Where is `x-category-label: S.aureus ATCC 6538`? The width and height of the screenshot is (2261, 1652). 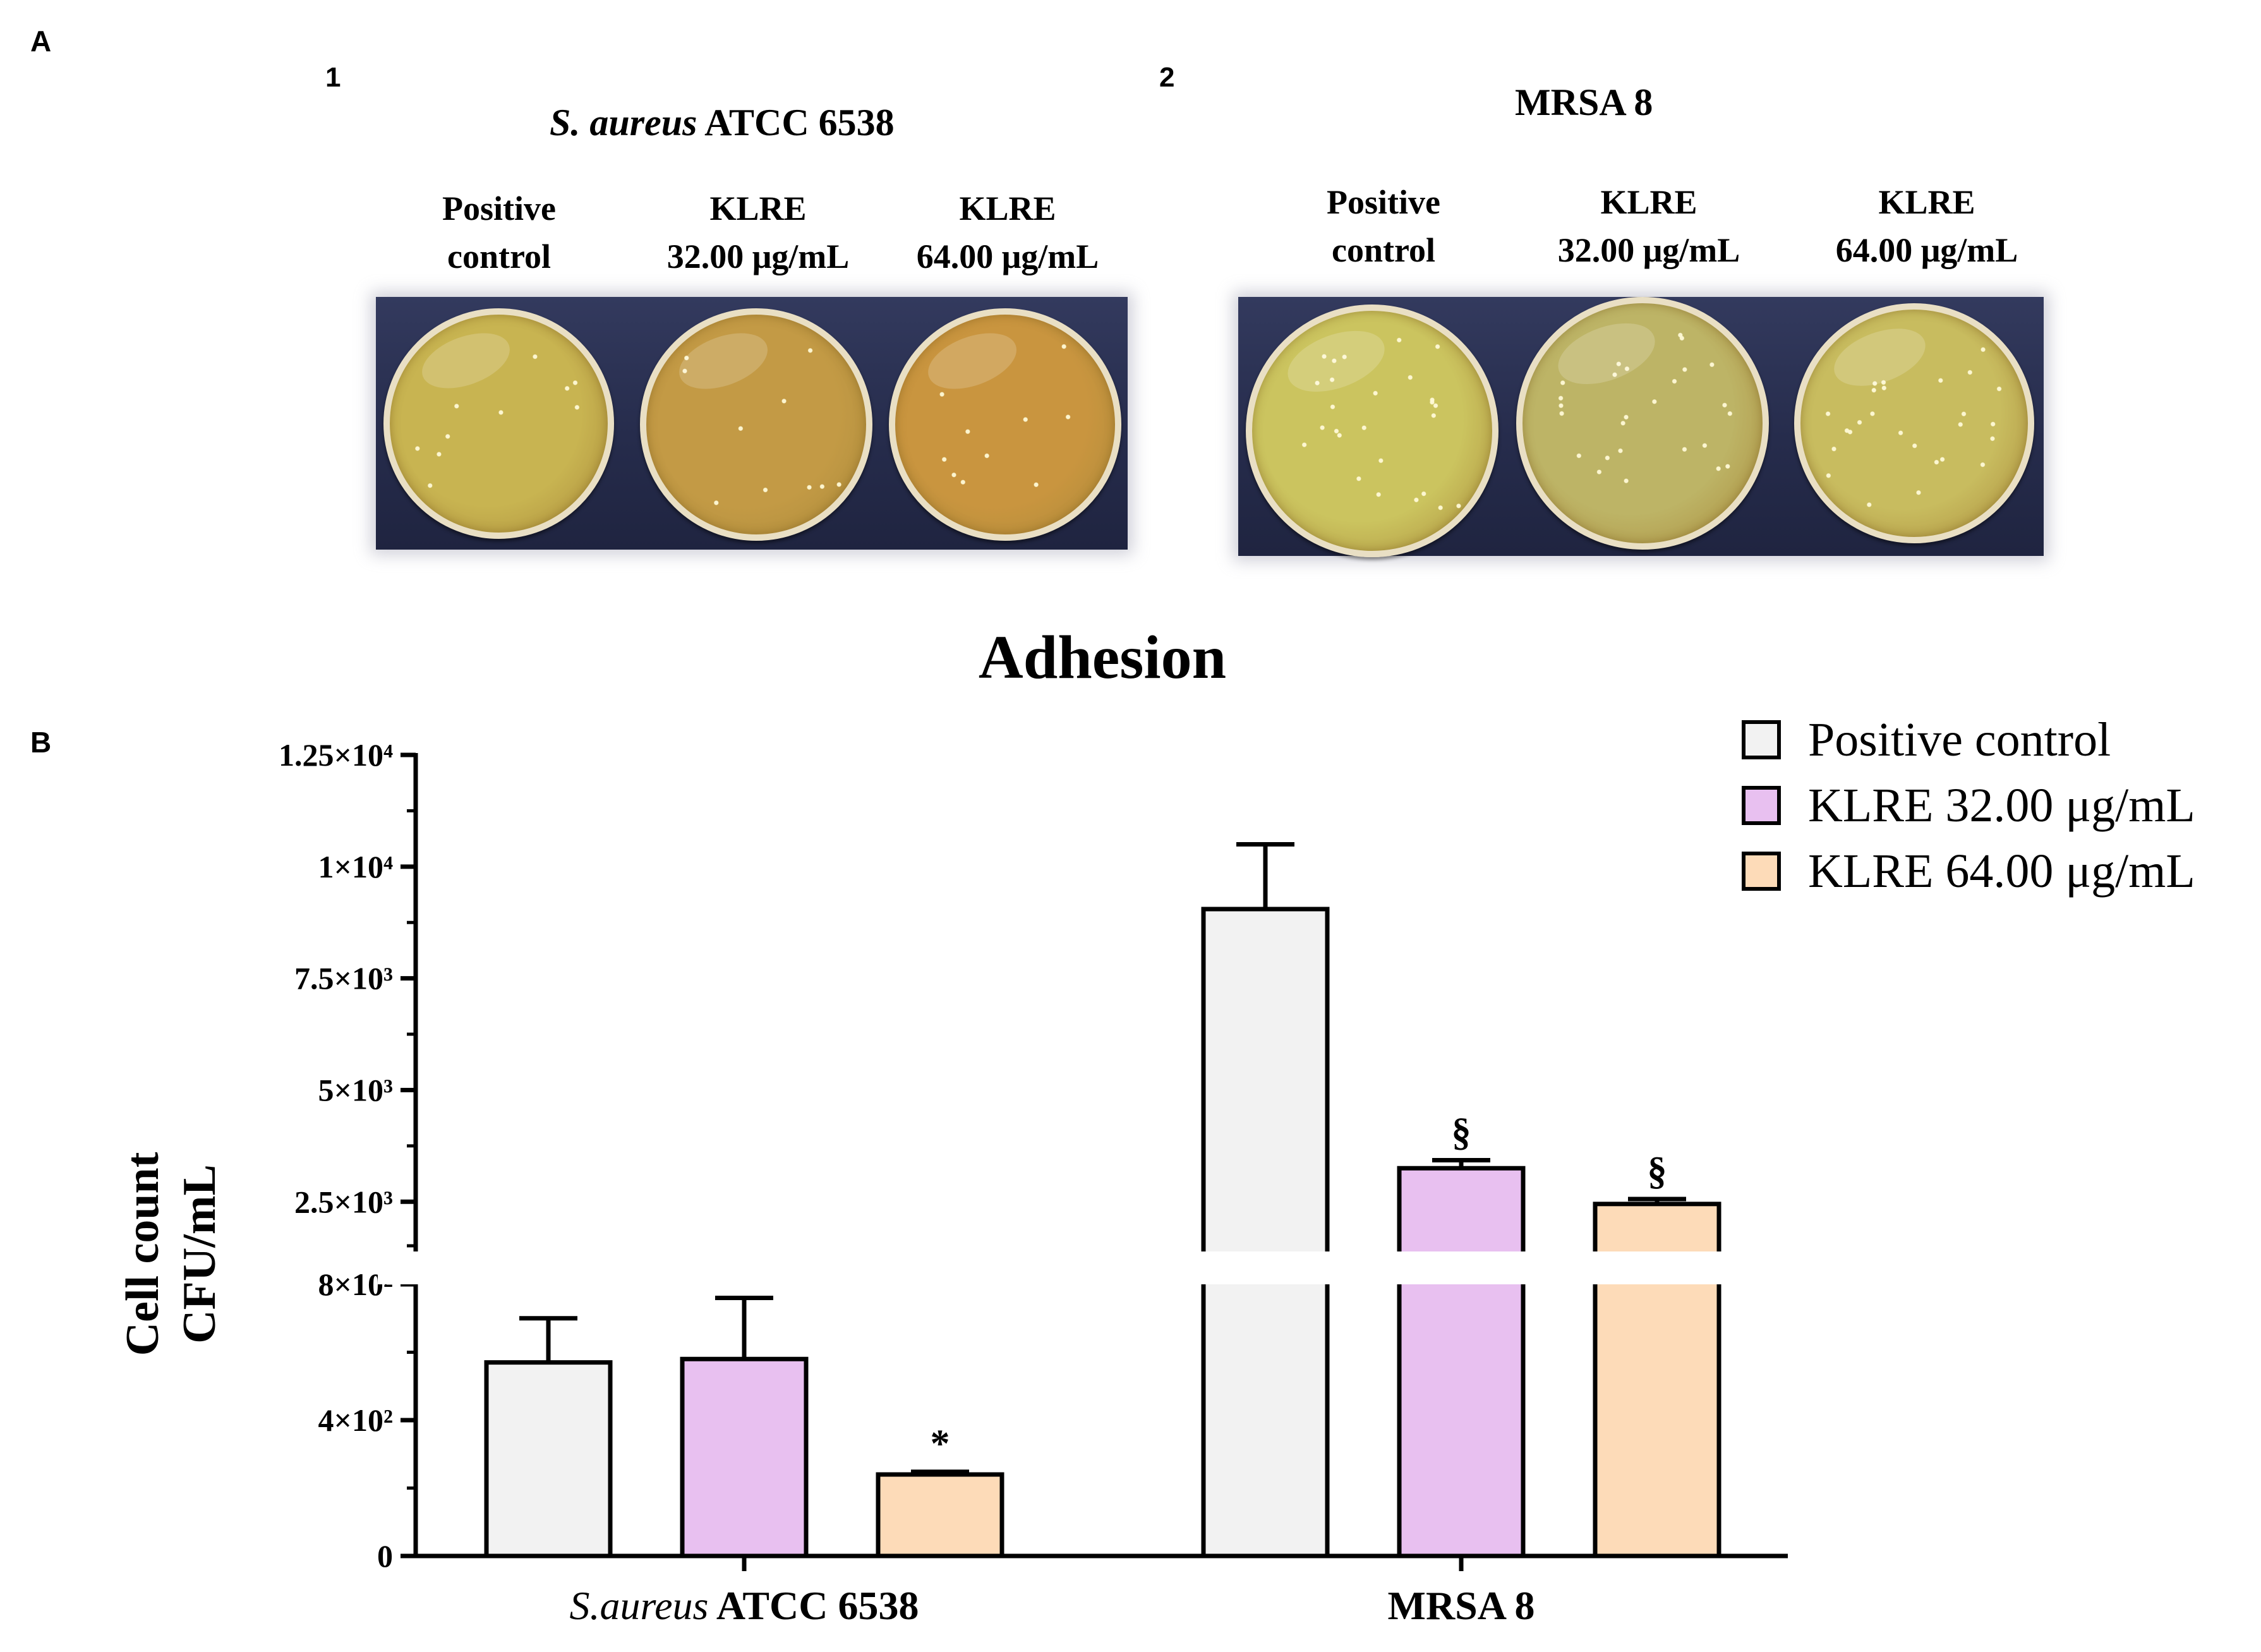 x-category-label: S.aureus ATCC 6538 is located at coordinates (744, 1605).